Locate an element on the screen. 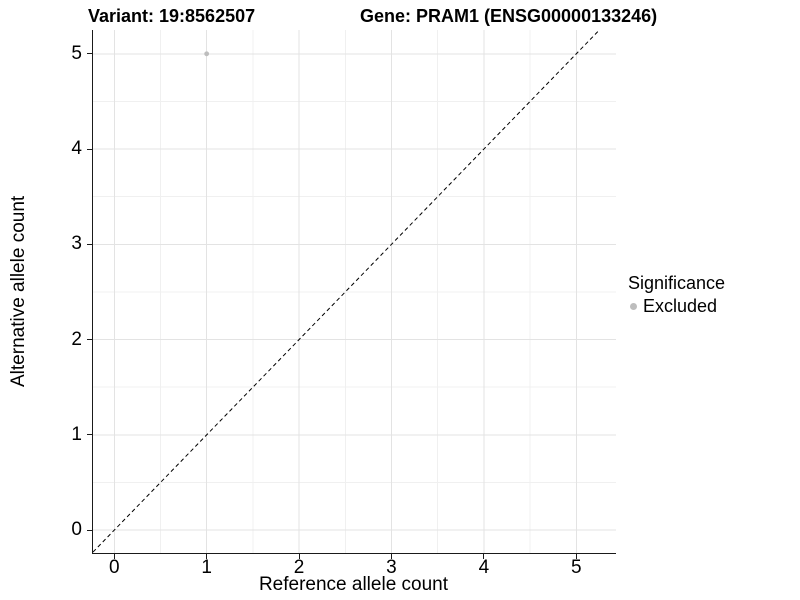 This screenshot has height=600, width=800. x-axis-title: Reference allele count is located at coordinates (353, 584).